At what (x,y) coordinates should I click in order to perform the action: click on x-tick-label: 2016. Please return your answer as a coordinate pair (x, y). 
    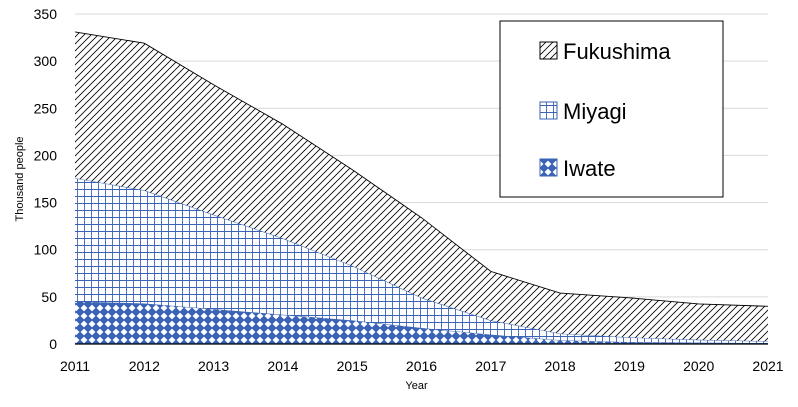
    Looking at the image, I should click on (421, 366).